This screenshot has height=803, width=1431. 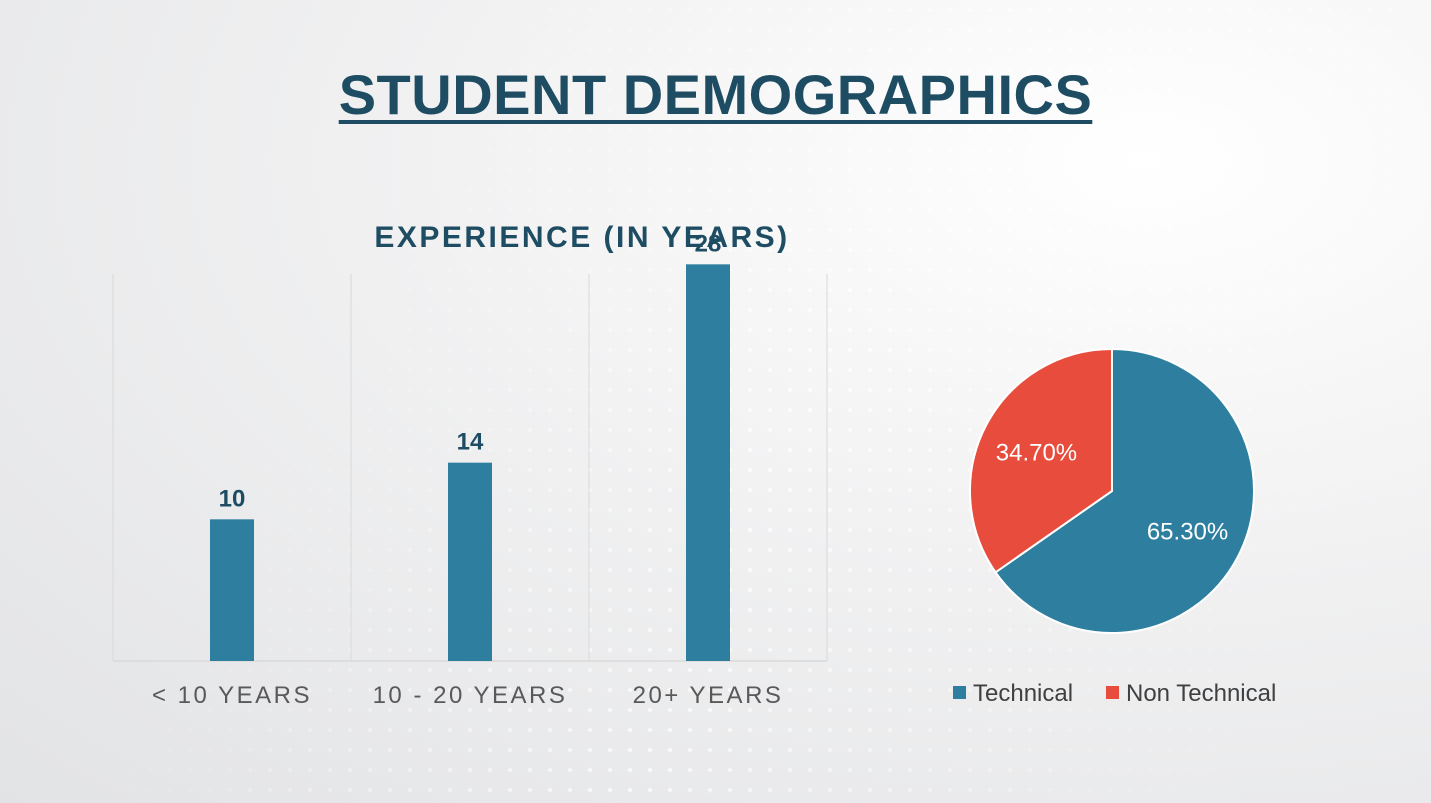 I want to click on category-label: 10 - 20 YEARS, so click(x=470, y=695).